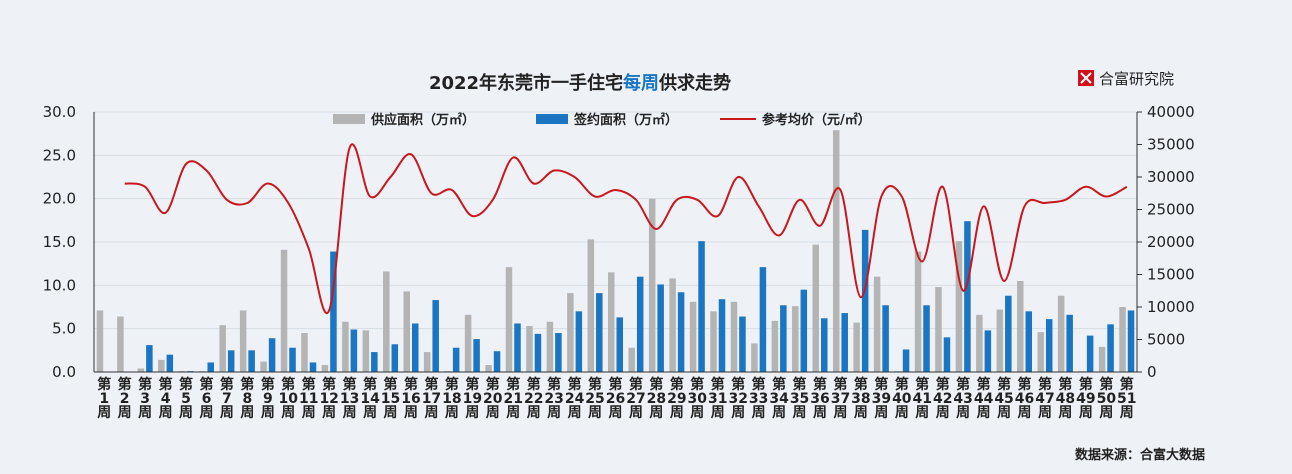 This screenshot has width=1292, height=474. I want to click on x-tick-label: 第 15 周, so click(390, 398).